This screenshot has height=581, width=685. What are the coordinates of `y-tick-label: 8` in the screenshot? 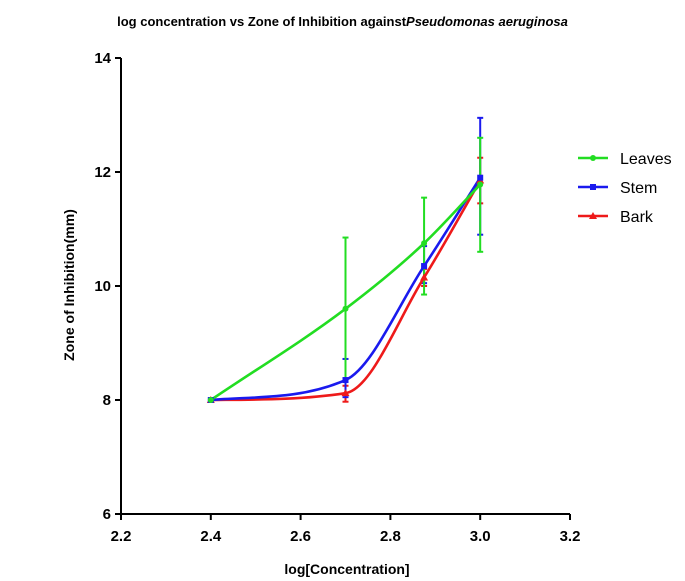 It's located at (107, 400).